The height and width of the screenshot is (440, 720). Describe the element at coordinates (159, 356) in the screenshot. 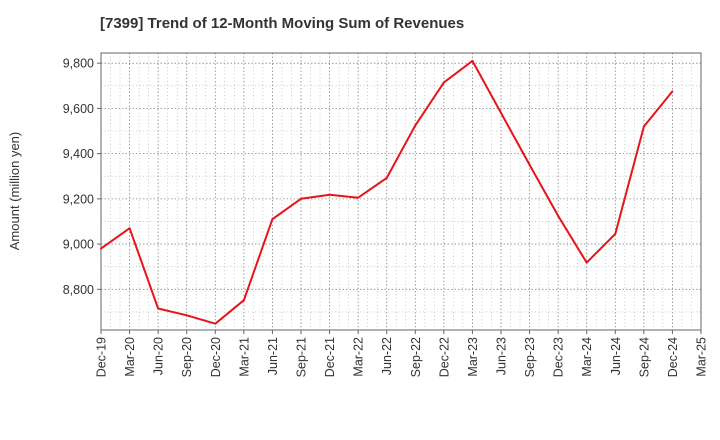

I see `x-tick-label: Jun-20` at that location.